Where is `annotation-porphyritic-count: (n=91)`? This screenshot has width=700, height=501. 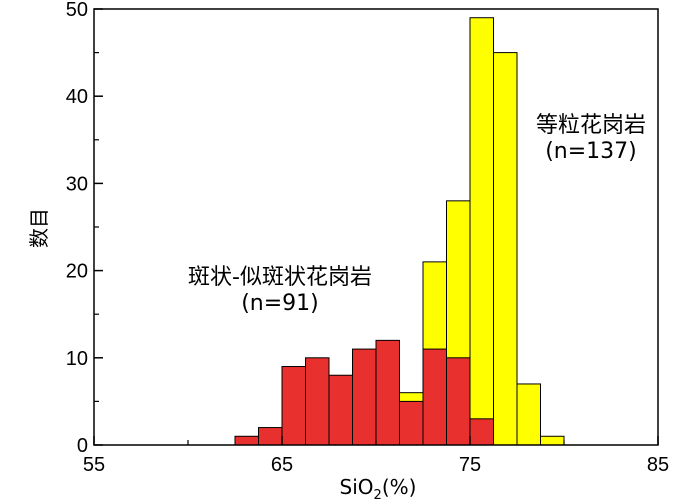
annotation-porphyritic-count: (n=91) is located at coordinates (280, 303).